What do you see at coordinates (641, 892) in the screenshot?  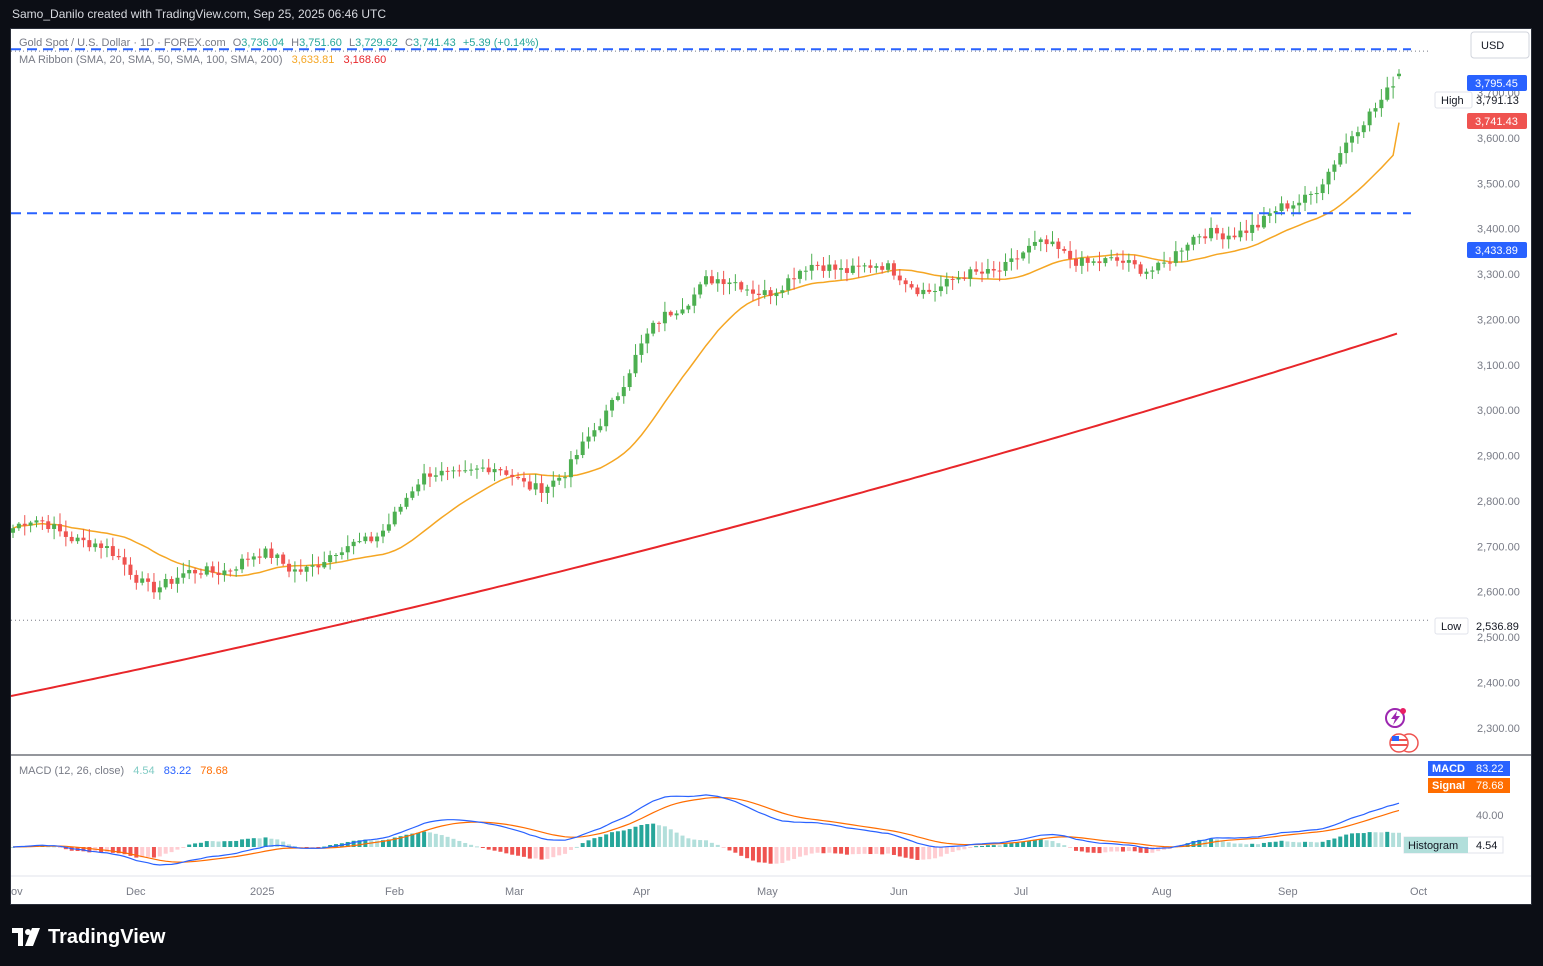 I see `time-tick-label: Apr` at bounding box center [641, 892].